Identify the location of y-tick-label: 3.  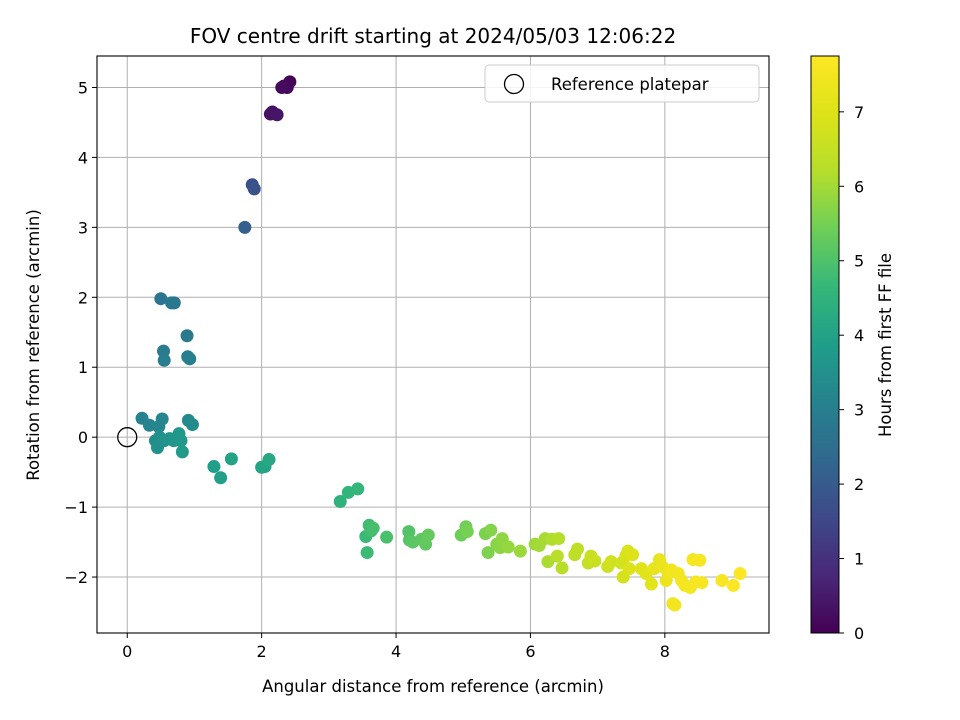
(83, 227).